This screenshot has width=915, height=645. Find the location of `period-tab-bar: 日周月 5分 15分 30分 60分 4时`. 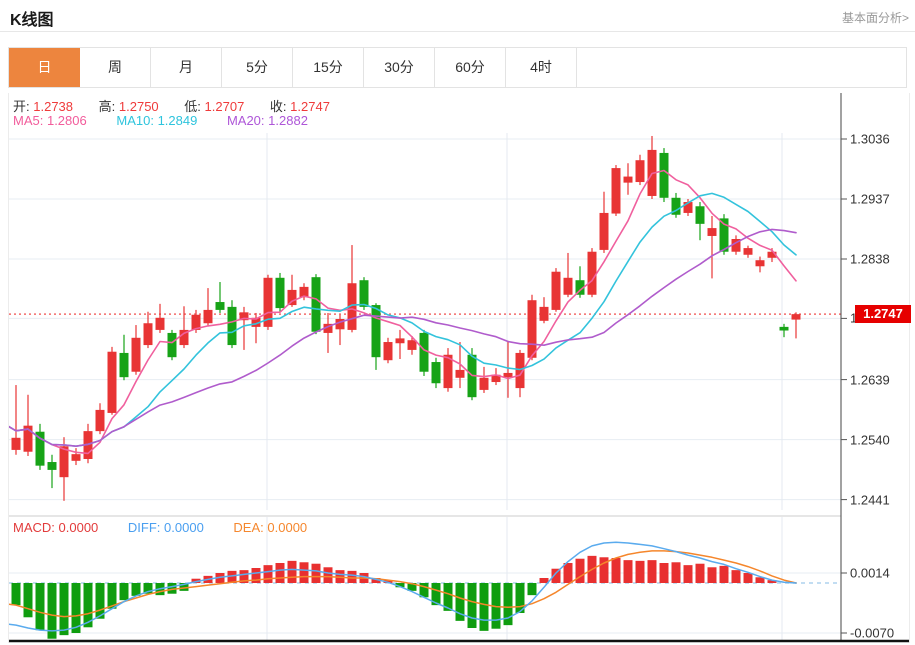

period-tab-bar: 日周月 5分 15分 30分 60分 4时 is located at coordinates (457, 67).